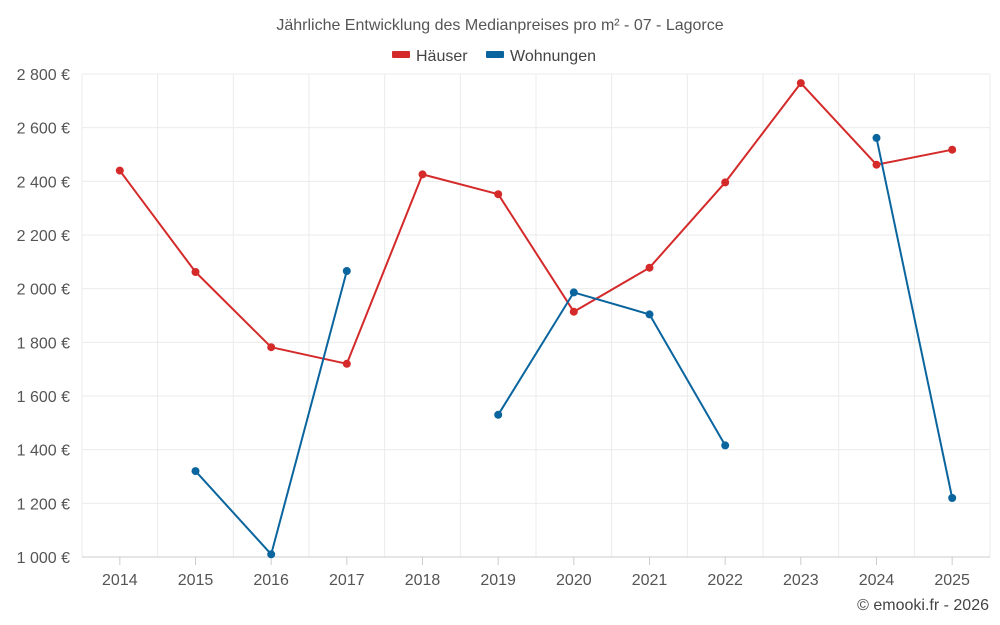 The width and height of the screenshot is (1000, 625). Describe the element at coordinates (347, 580) in the screenshot. I see `x-tick-label: 2017` at that location.